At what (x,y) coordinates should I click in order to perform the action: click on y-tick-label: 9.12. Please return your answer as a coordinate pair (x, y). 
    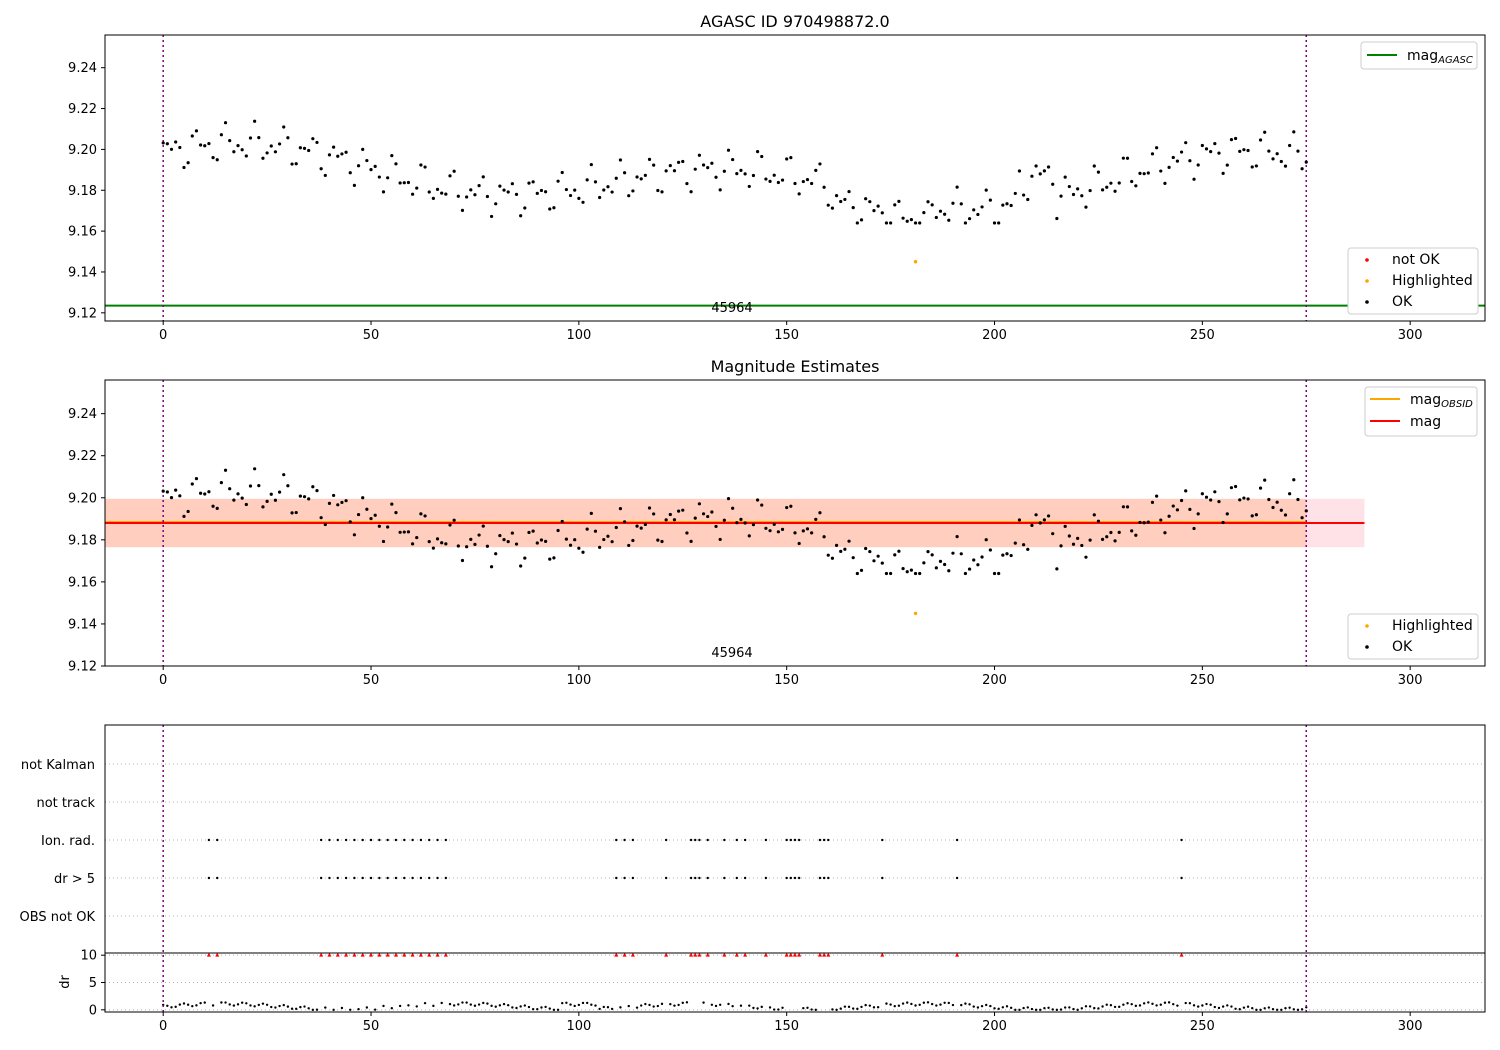
    Looking at the image, I should click on (82, 313).